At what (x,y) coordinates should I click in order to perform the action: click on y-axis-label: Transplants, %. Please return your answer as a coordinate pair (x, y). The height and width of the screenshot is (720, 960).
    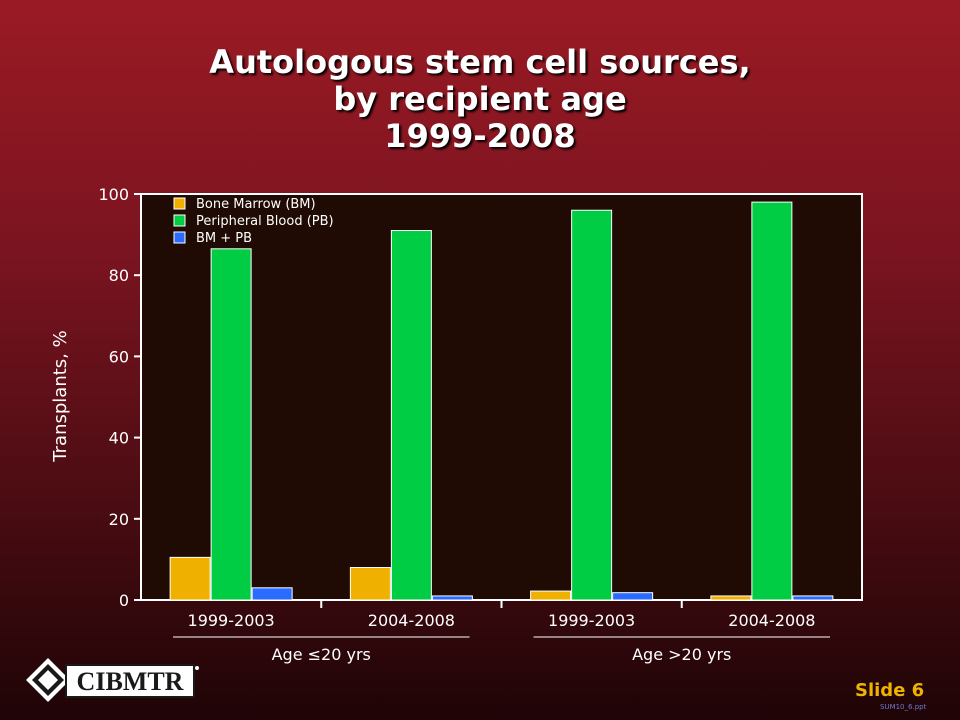
    Looking at the image, I should click on (60, 396).